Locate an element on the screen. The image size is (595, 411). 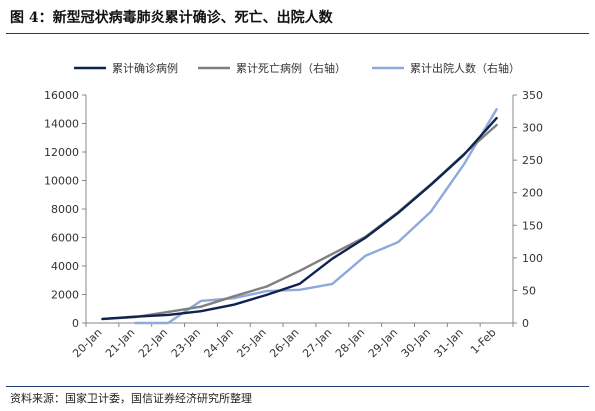
x-tick-label: 31-Jan is located at coordinates (449, 343).